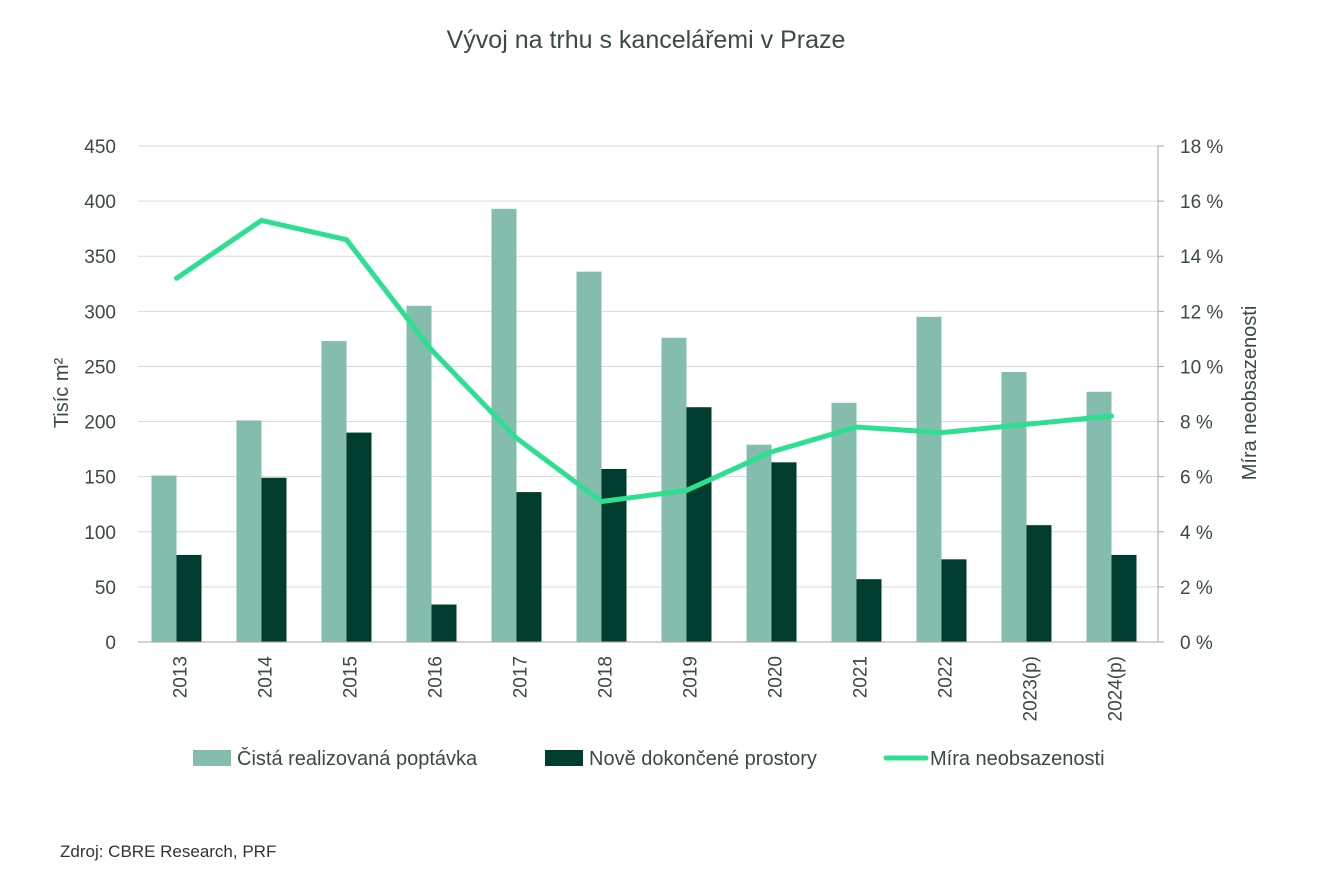 This screenshot has height=887, width=1318. Describe the element at coordinates (357, 758) in the screenshot. I see `legend-label: Čistá realizovaná poptávka` at that location.